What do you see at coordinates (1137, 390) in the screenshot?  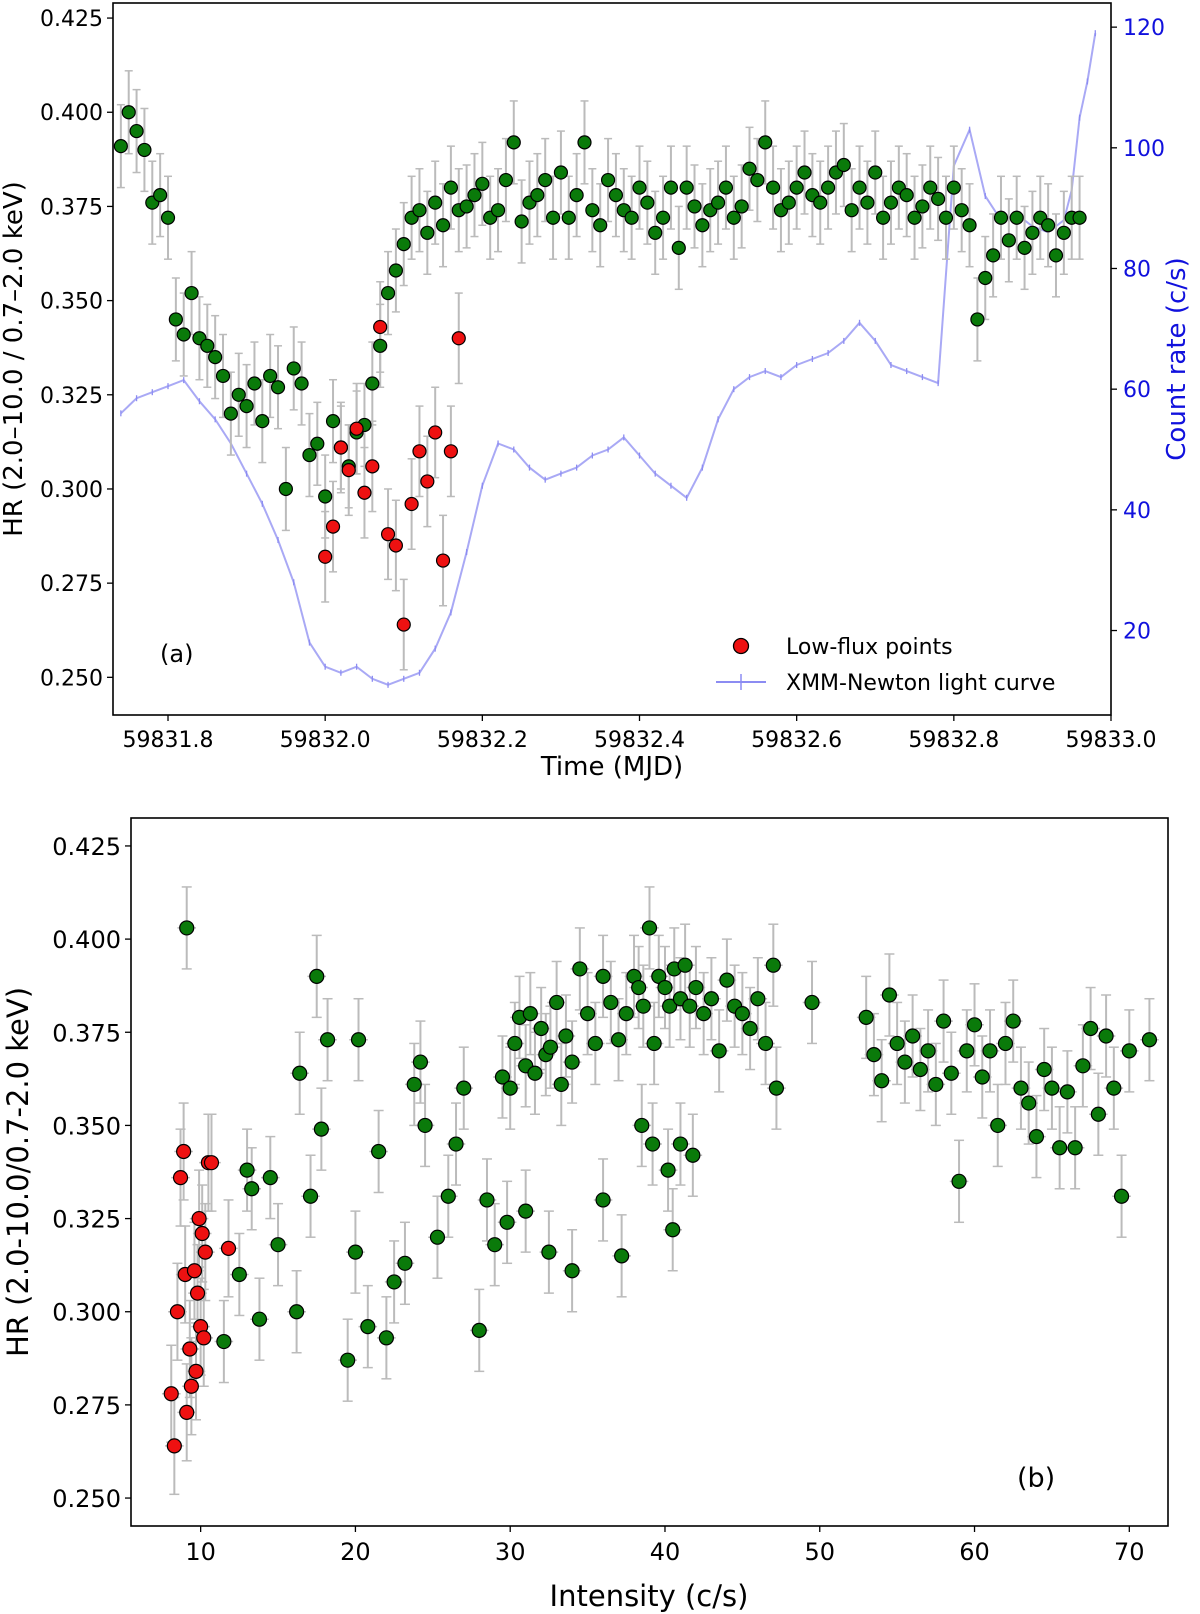 I see `y2-tick-label: 60` at bounding box center [1137, 390].